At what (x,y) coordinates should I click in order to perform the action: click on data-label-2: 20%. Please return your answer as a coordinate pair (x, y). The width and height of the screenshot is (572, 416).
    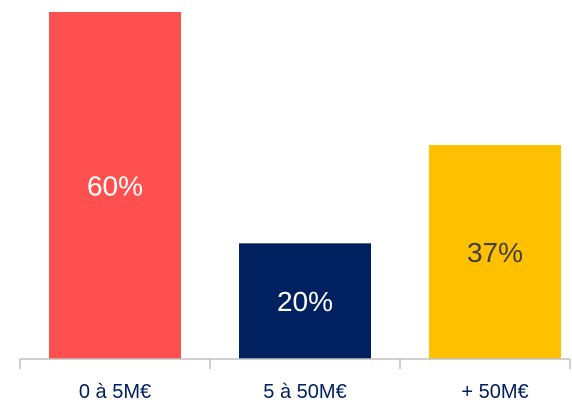
    Looking at the image, I should click on (305, 301).